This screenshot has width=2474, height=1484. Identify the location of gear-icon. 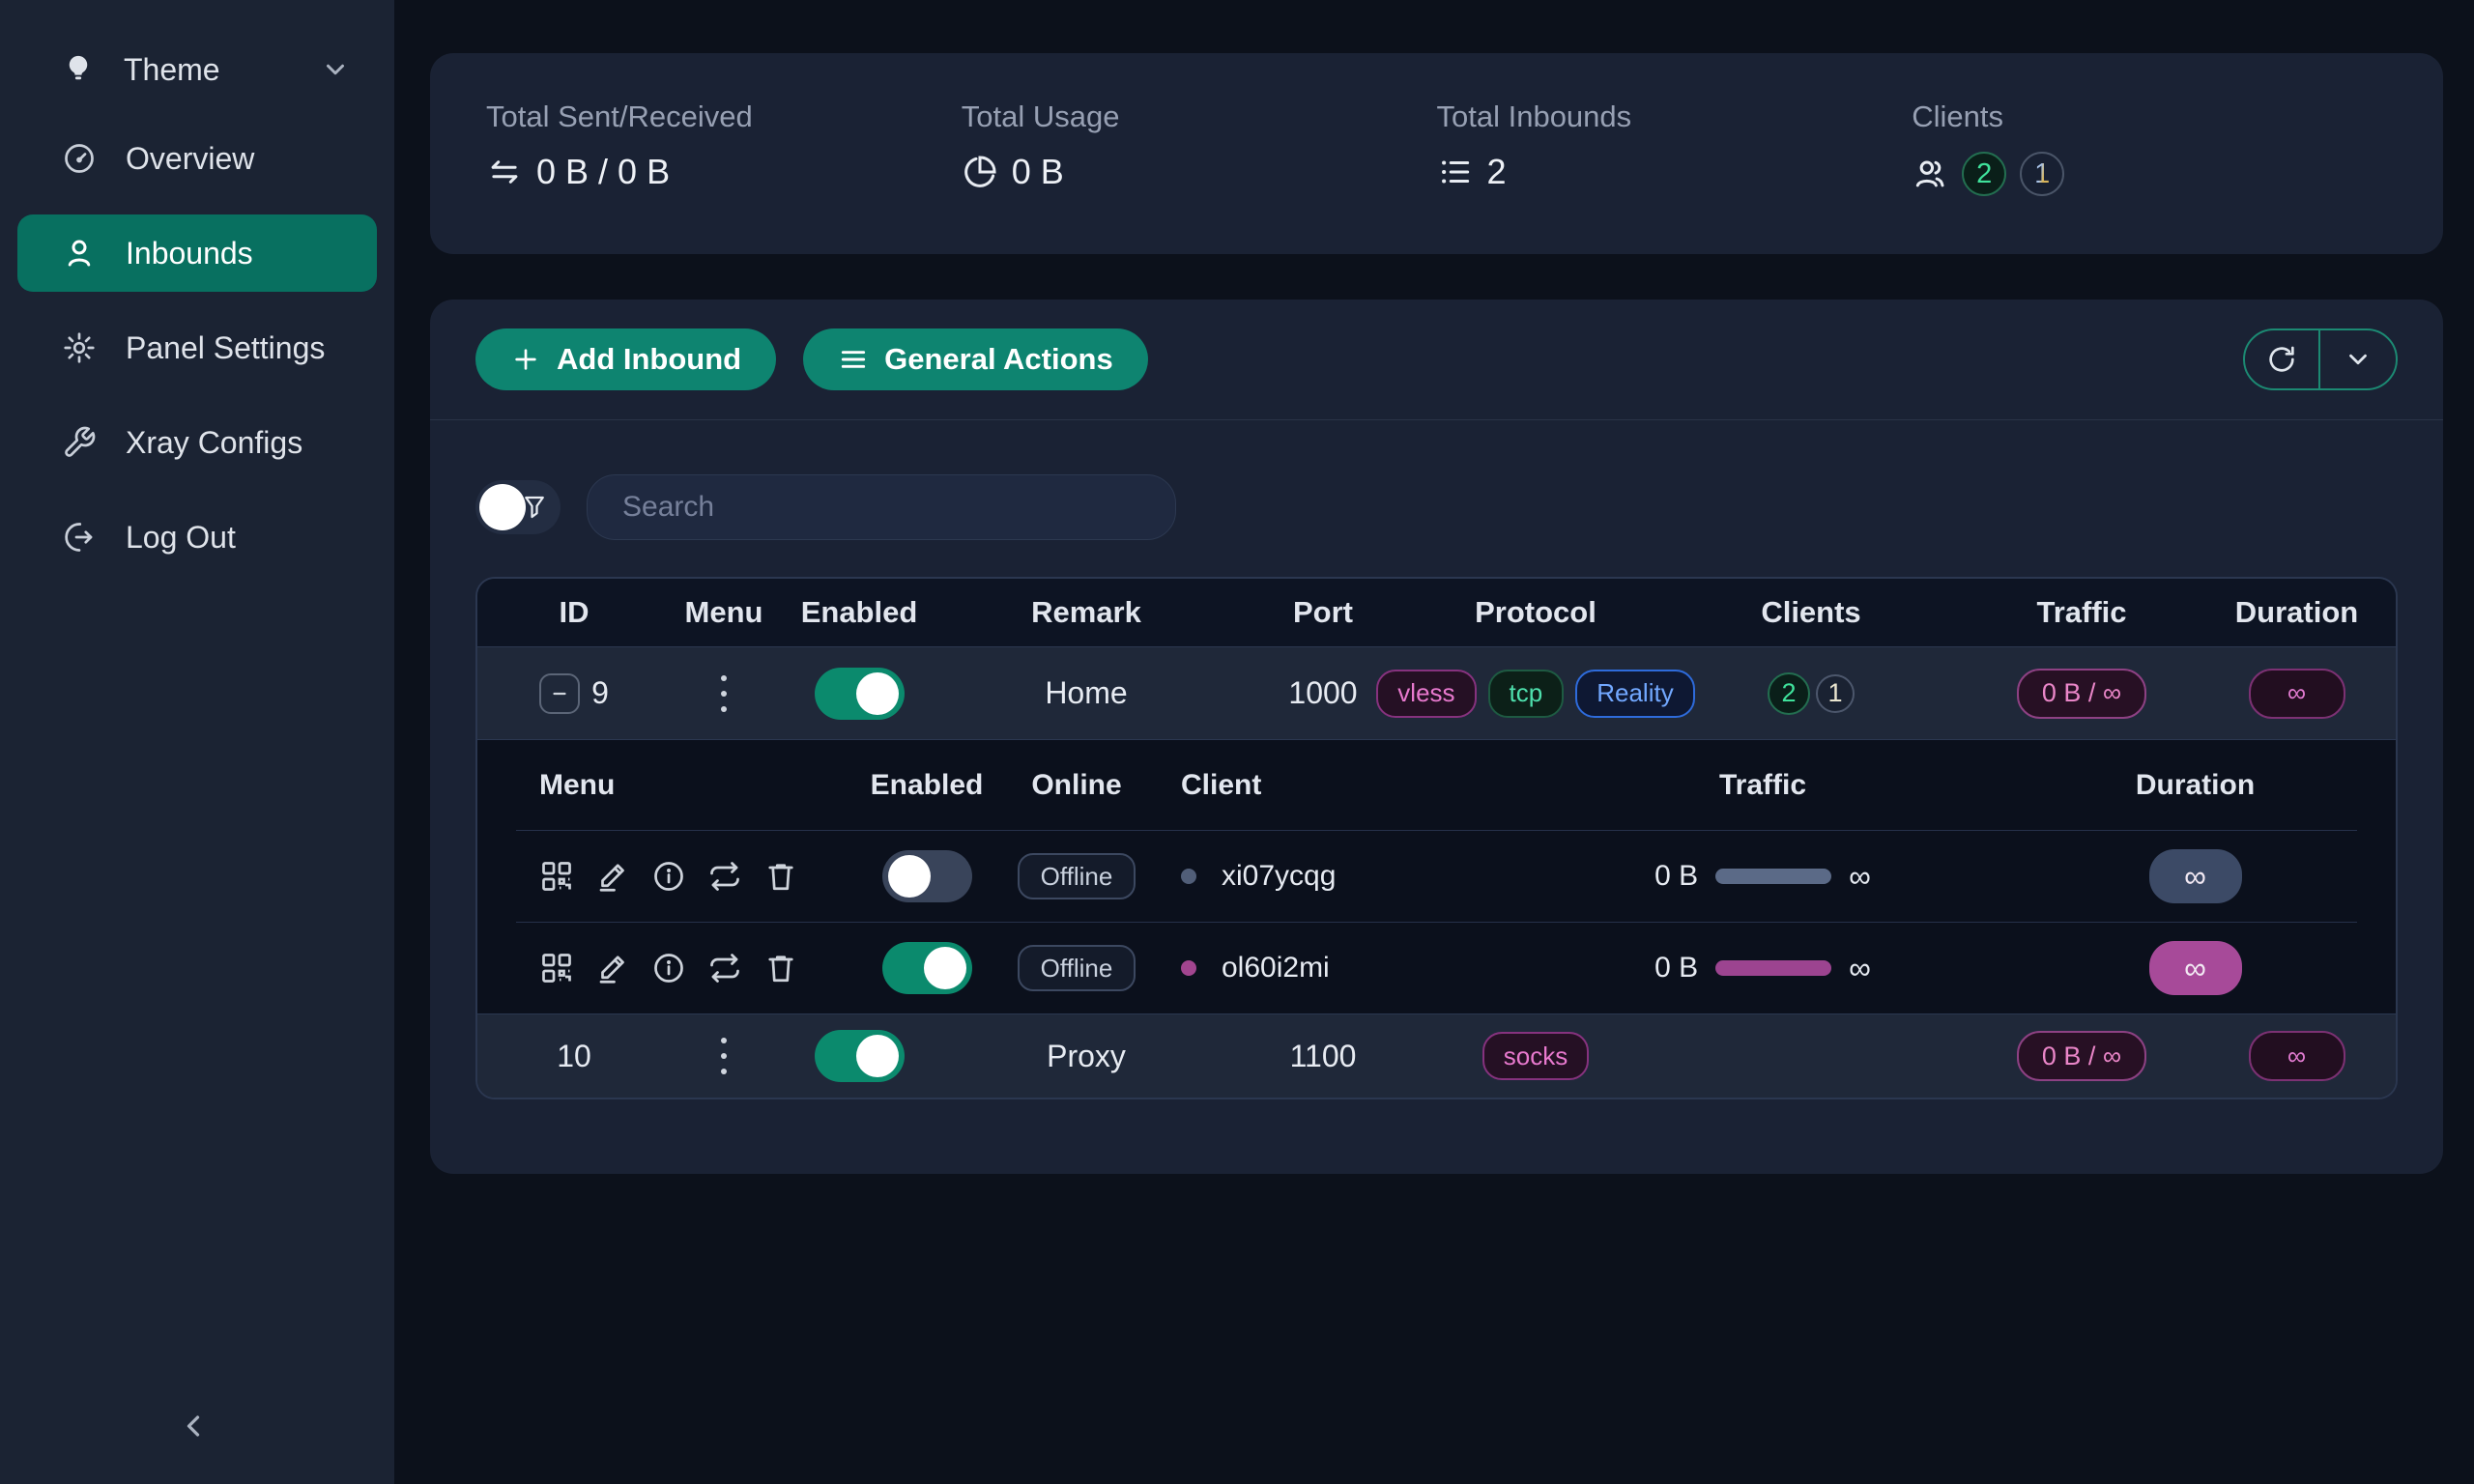
(80, 347).